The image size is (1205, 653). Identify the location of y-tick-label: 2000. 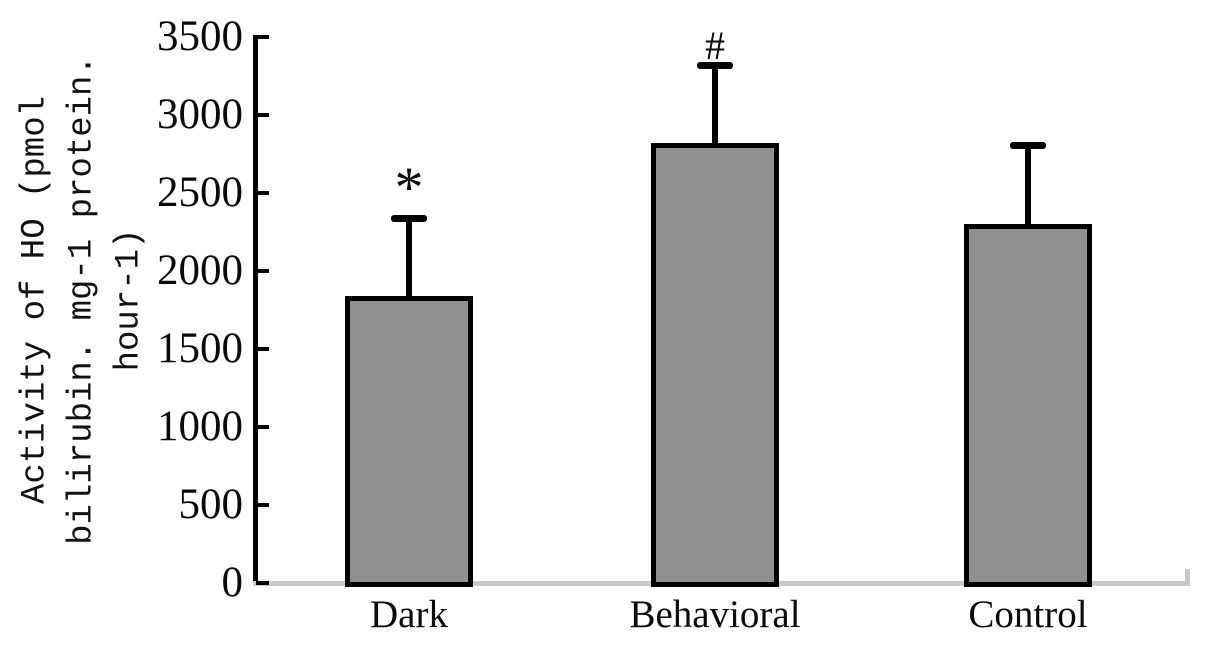
(200, 270).